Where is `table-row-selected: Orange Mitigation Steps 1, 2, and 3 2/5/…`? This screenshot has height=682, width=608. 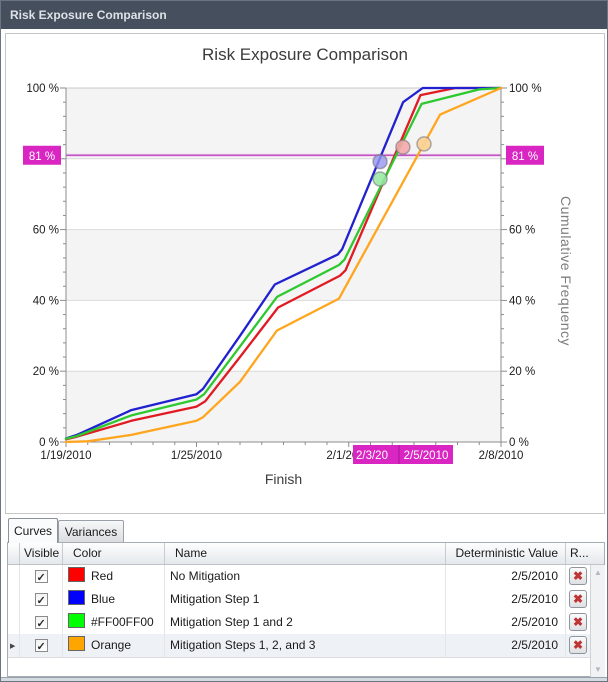 table-row-selected: Orange Mitigation Steps 1, 2, and 3 2/5/… is located at coordinates (299, 646).